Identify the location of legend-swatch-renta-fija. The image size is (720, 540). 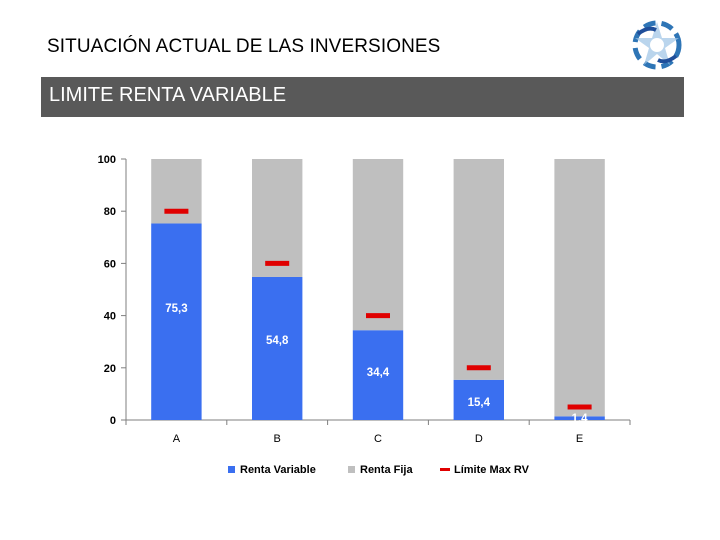
(351, 469).